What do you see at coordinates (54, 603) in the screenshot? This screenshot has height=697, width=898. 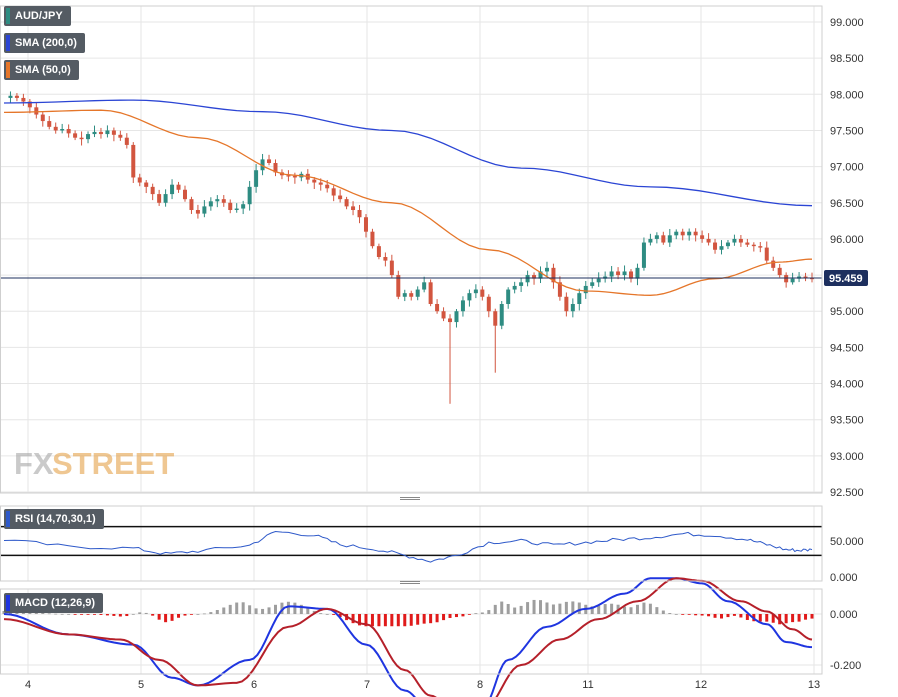 I see `legend-macd: MACD (12,26,9)` at bounding box center [54, 603].